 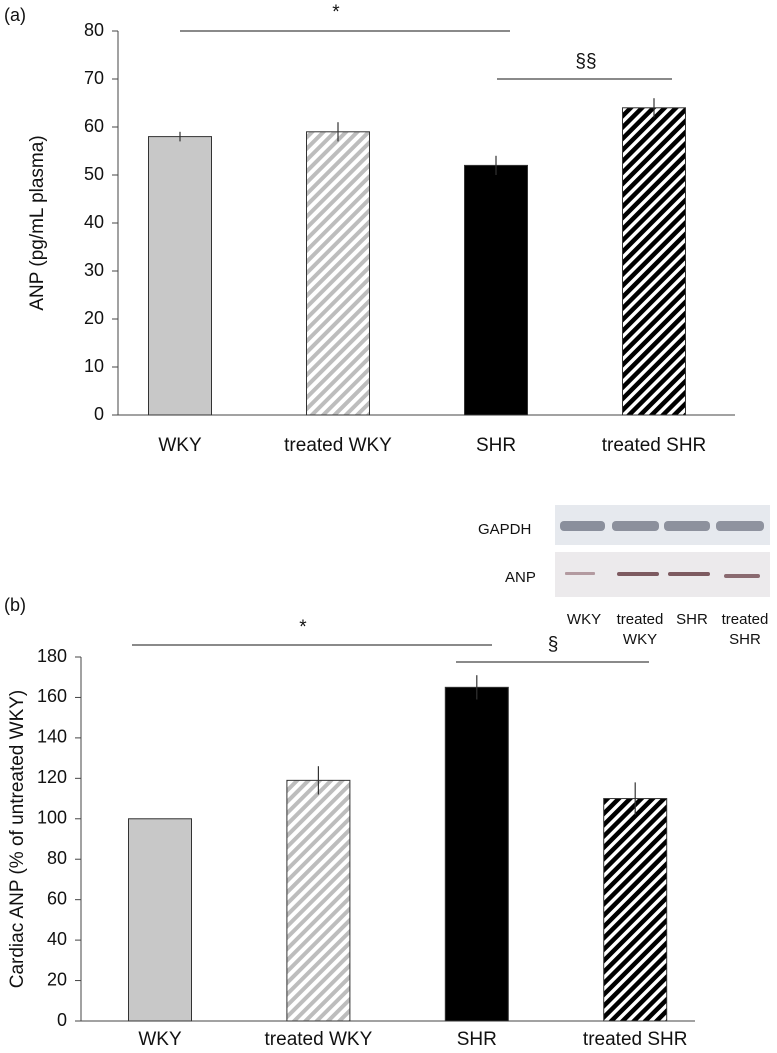 I want to click on y-tick-label: 70, so click(x=94, y=78).